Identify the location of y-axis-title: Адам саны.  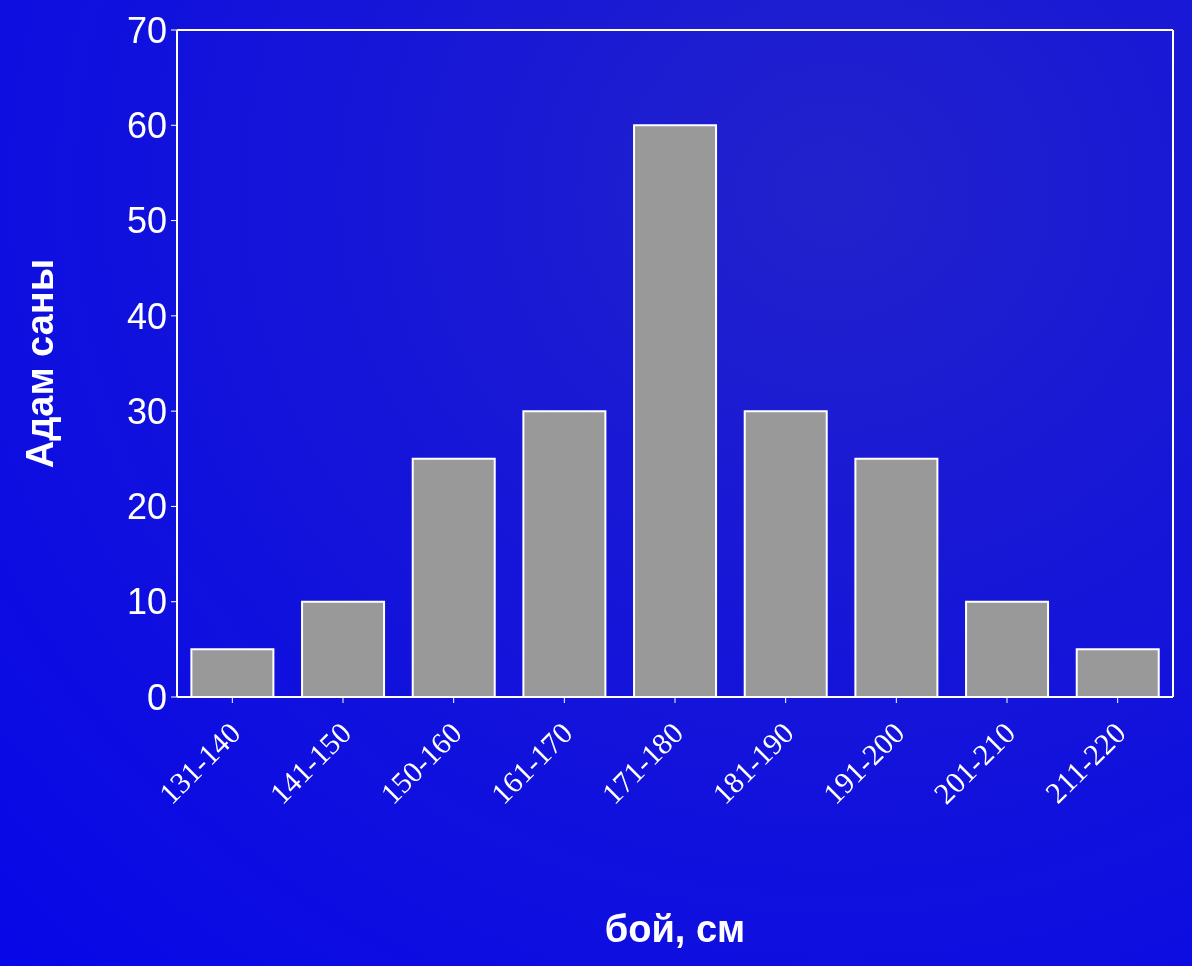
(40, 363).